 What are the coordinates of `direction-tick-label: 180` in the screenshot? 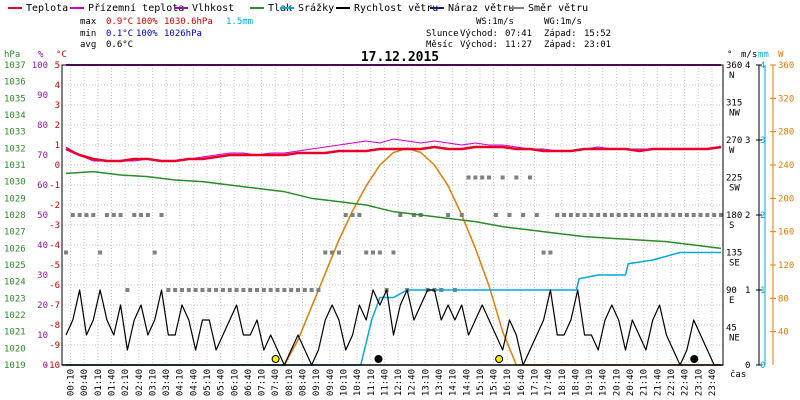 It's located at (734, 216).